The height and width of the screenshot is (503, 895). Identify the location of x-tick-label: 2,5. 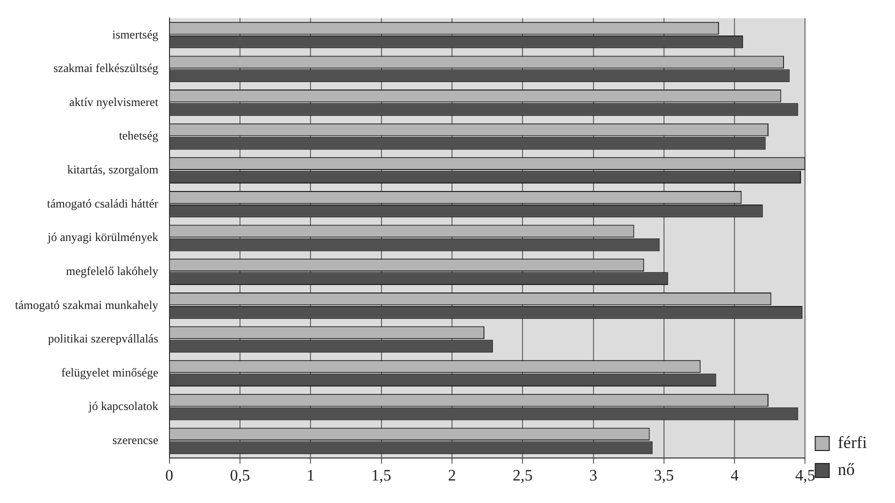
(522, 476).